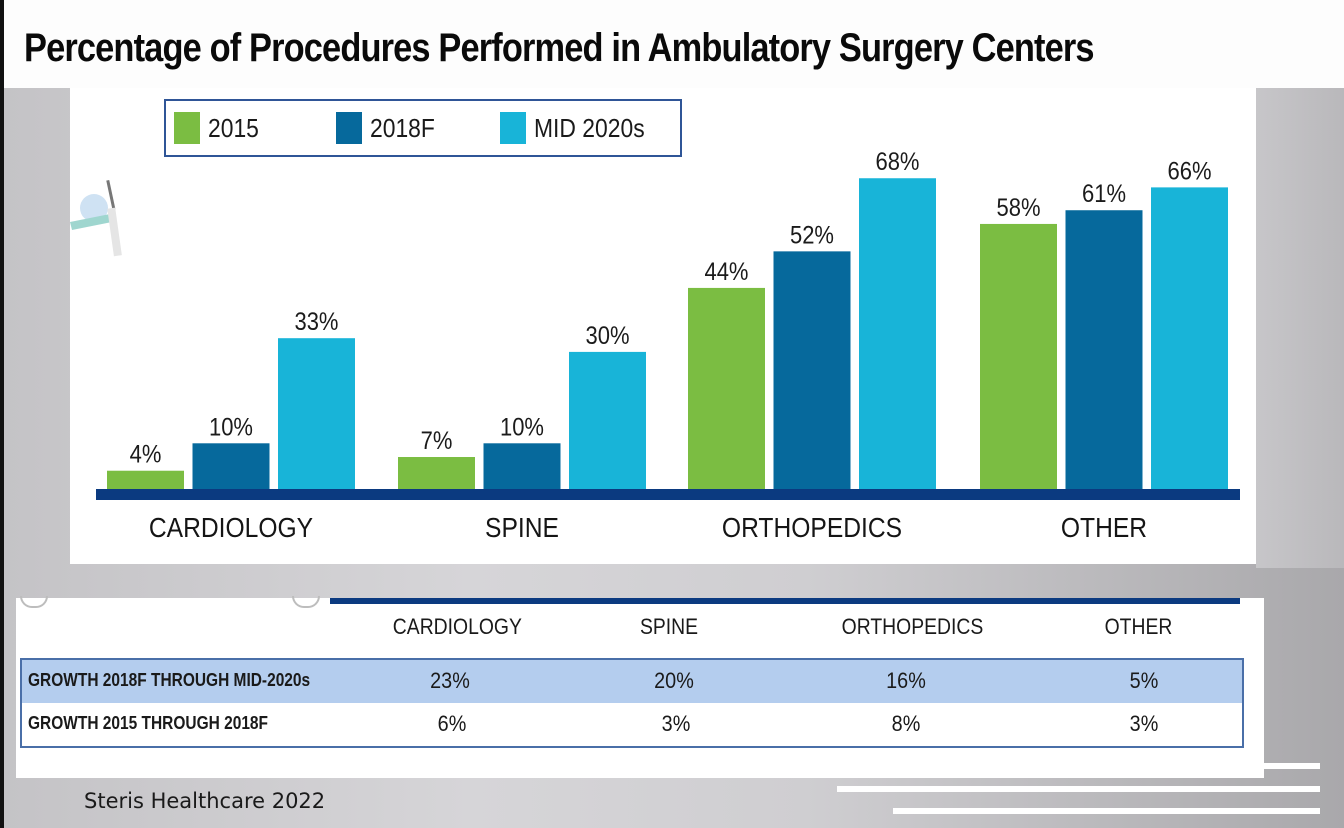 The width and height of the screenshot is (1344, 828). What do you see at coordinates (1138, 626) in the screenshot?
I see `table-header-other: OTHER` at bounding box center [1138, 626].